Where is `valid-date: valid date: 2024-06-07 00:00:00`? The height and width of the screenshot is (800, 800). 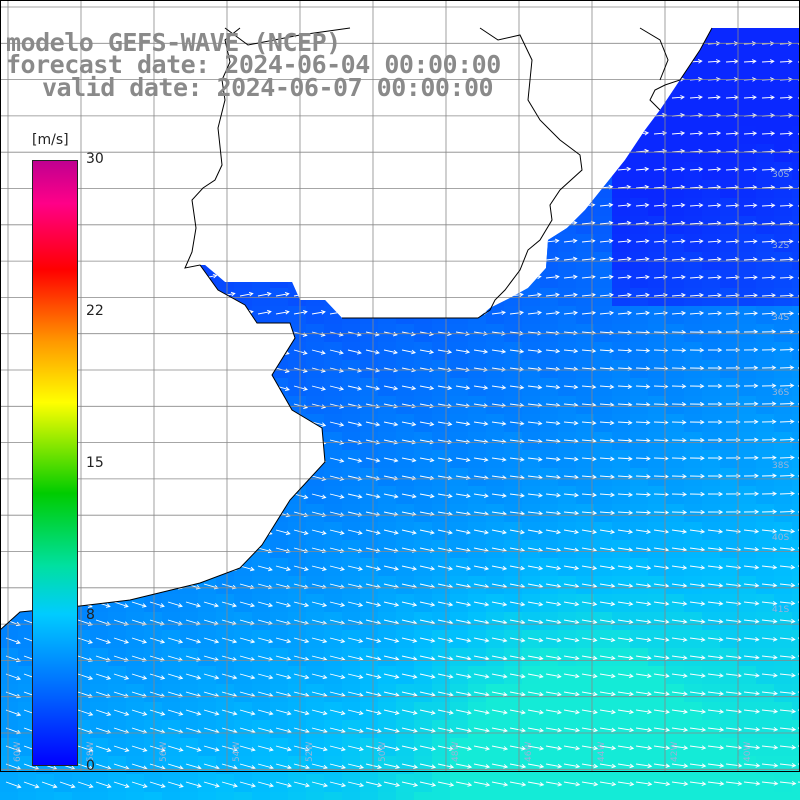 valid-date: valid date: 2024-06-07 00:00:00 is located at coordinates (268, 87).